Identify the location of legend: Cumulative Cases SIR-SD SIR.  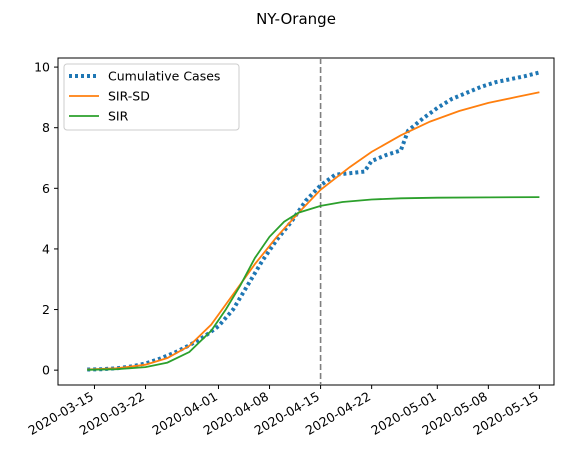
(151, 97).